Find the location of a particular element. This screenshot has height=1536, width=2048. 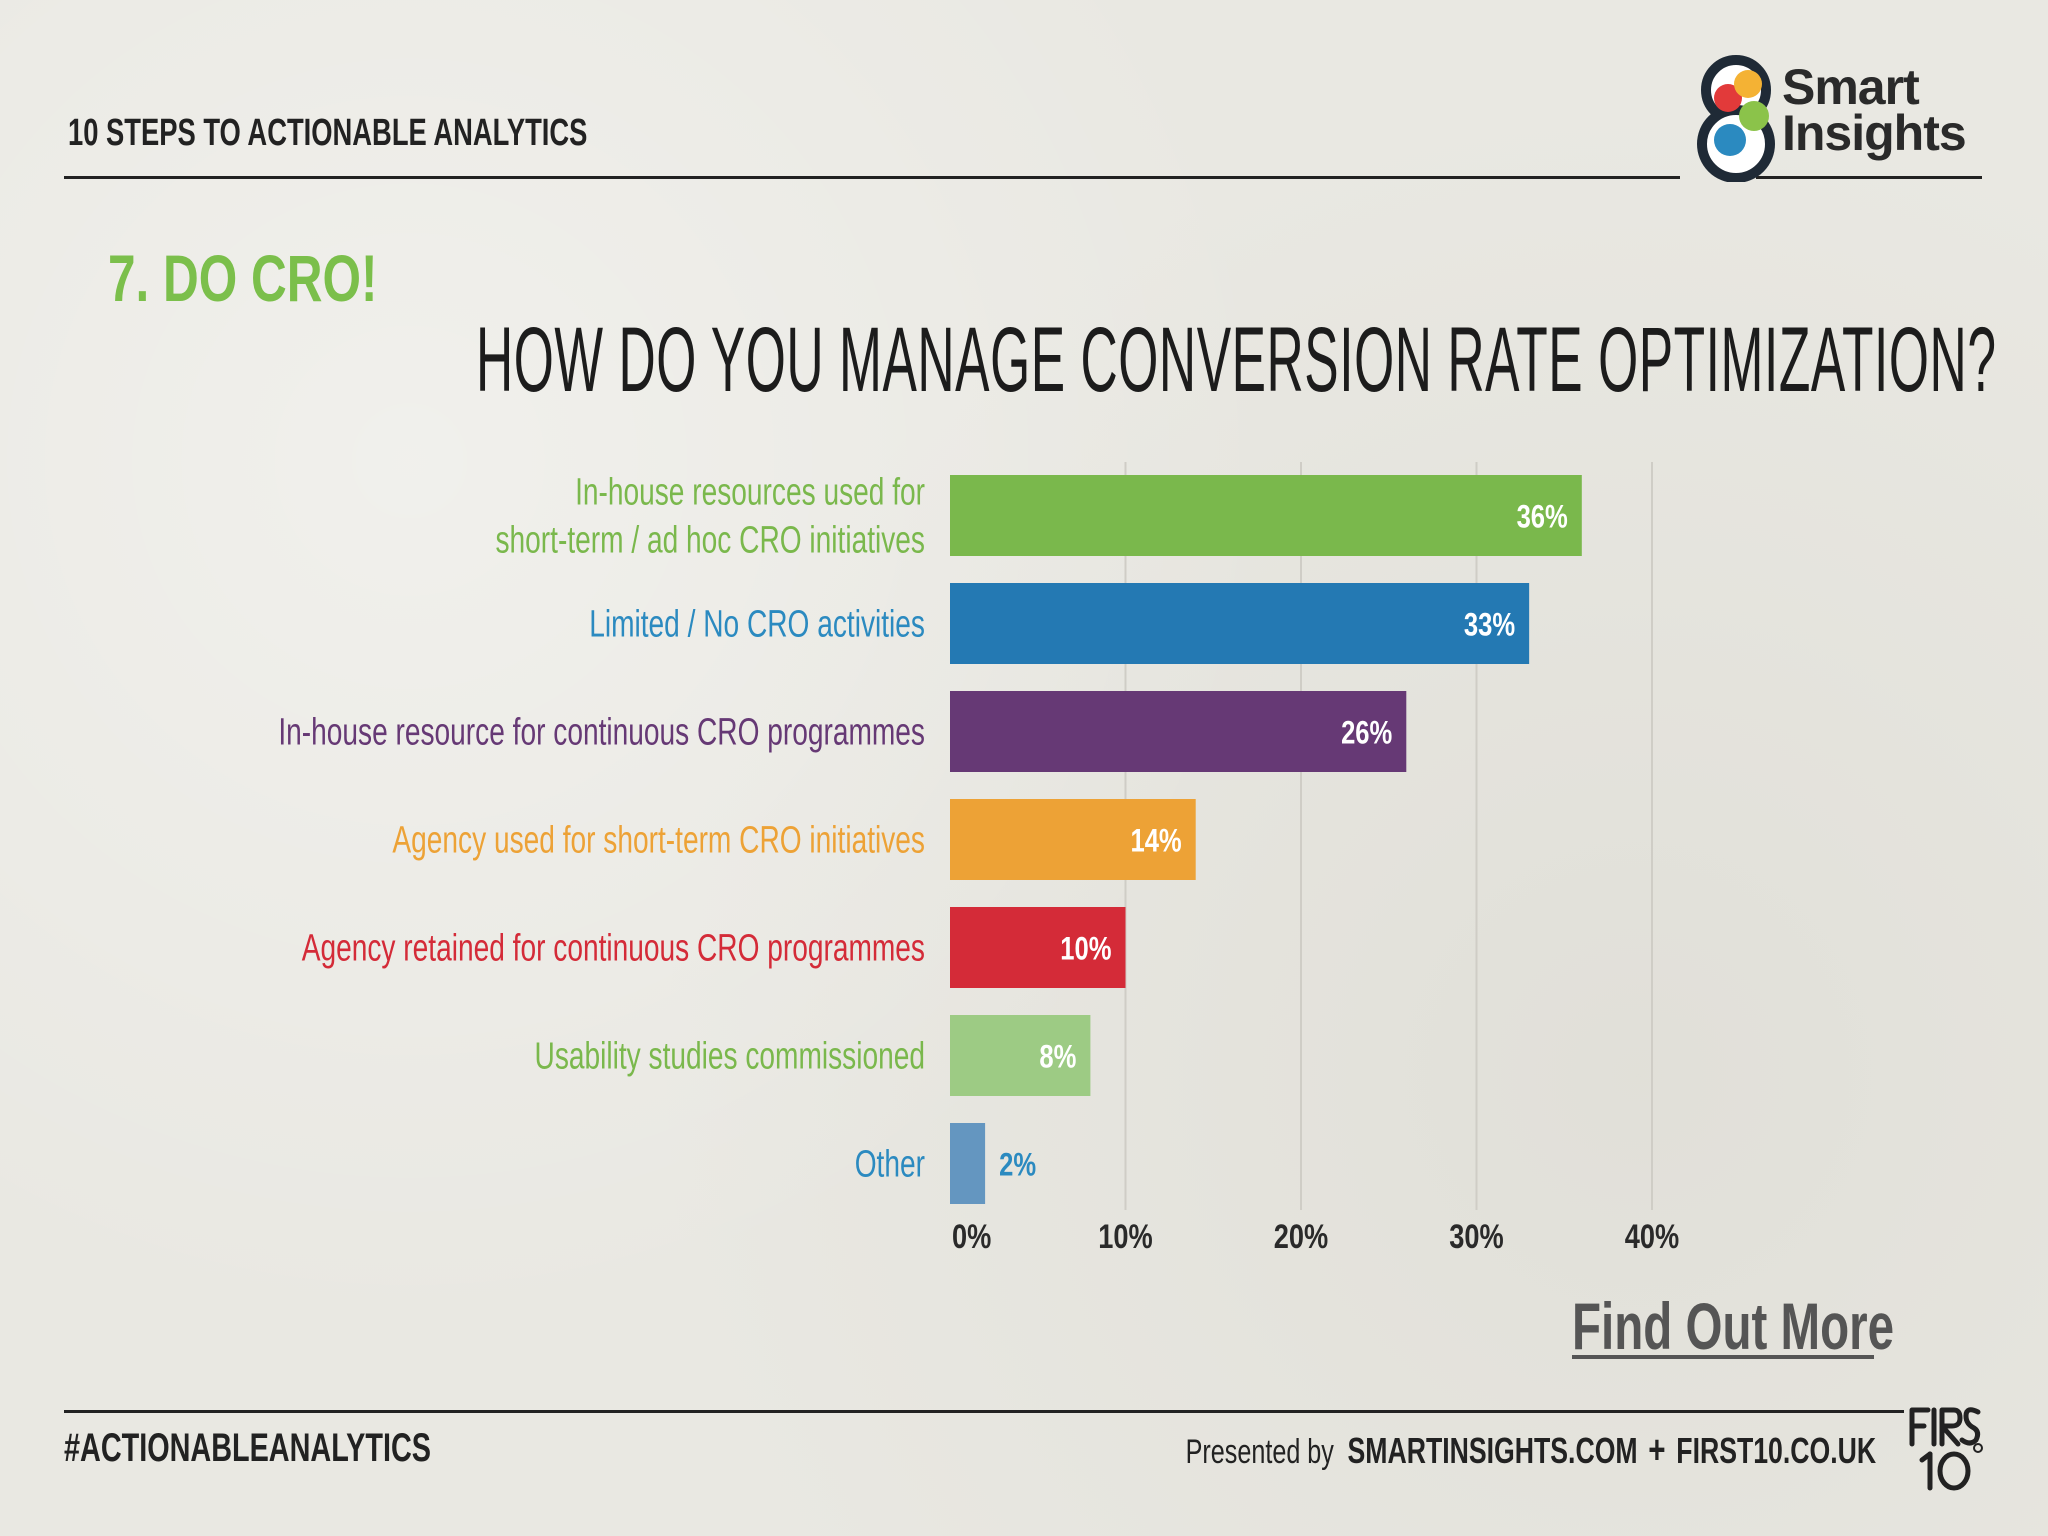

x-tick-label: 20% is located at coordinates (1301, 1236).